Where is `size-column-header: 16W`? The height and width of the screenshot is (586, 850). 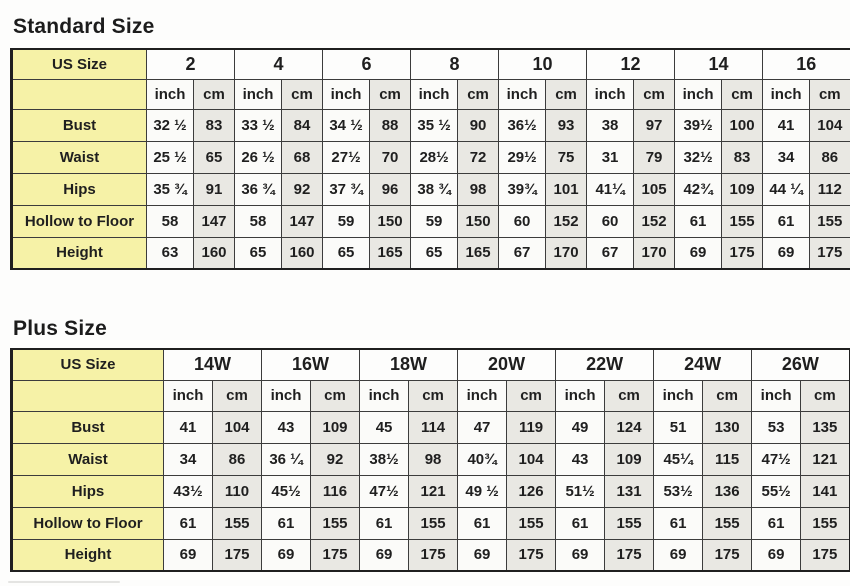
size-column-header: 16W is located at coordinates (311, 364).